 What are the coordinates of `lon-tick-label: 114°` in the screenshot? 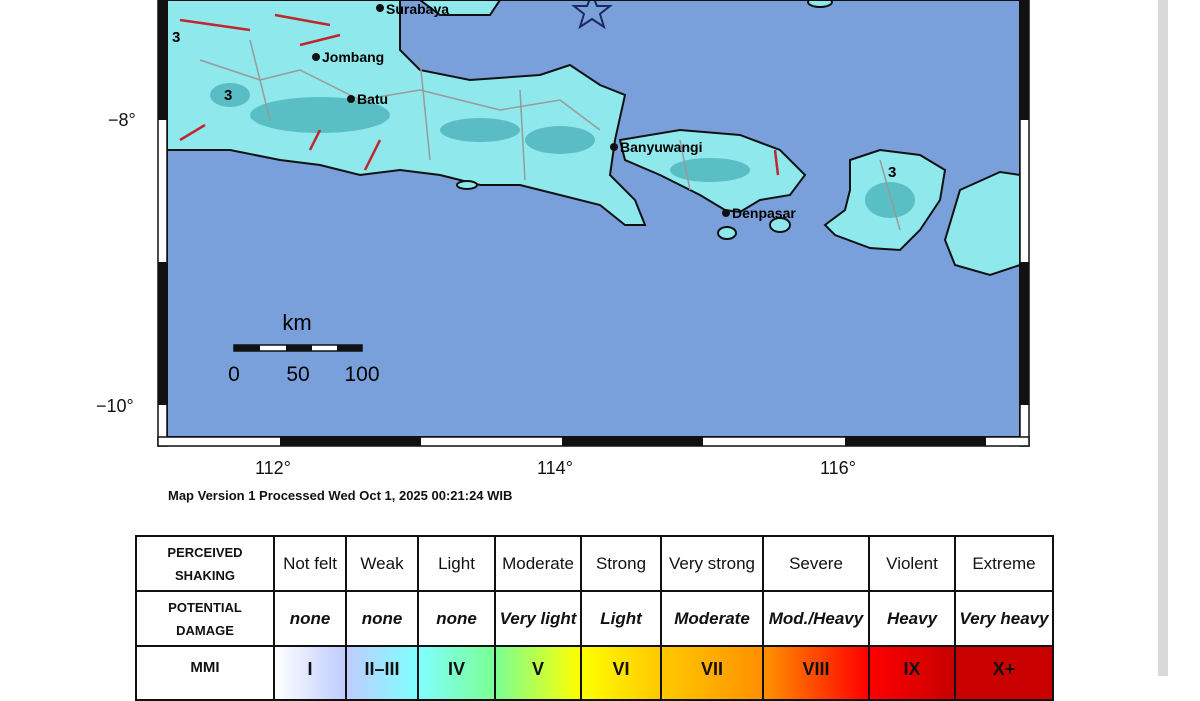 It's located at (555, 468).